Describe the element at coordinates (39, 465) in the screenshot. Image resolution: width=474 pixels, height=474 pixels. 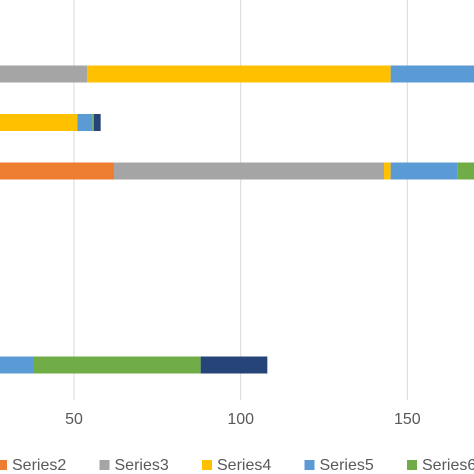
I see `legend-label: Series2` at that location.